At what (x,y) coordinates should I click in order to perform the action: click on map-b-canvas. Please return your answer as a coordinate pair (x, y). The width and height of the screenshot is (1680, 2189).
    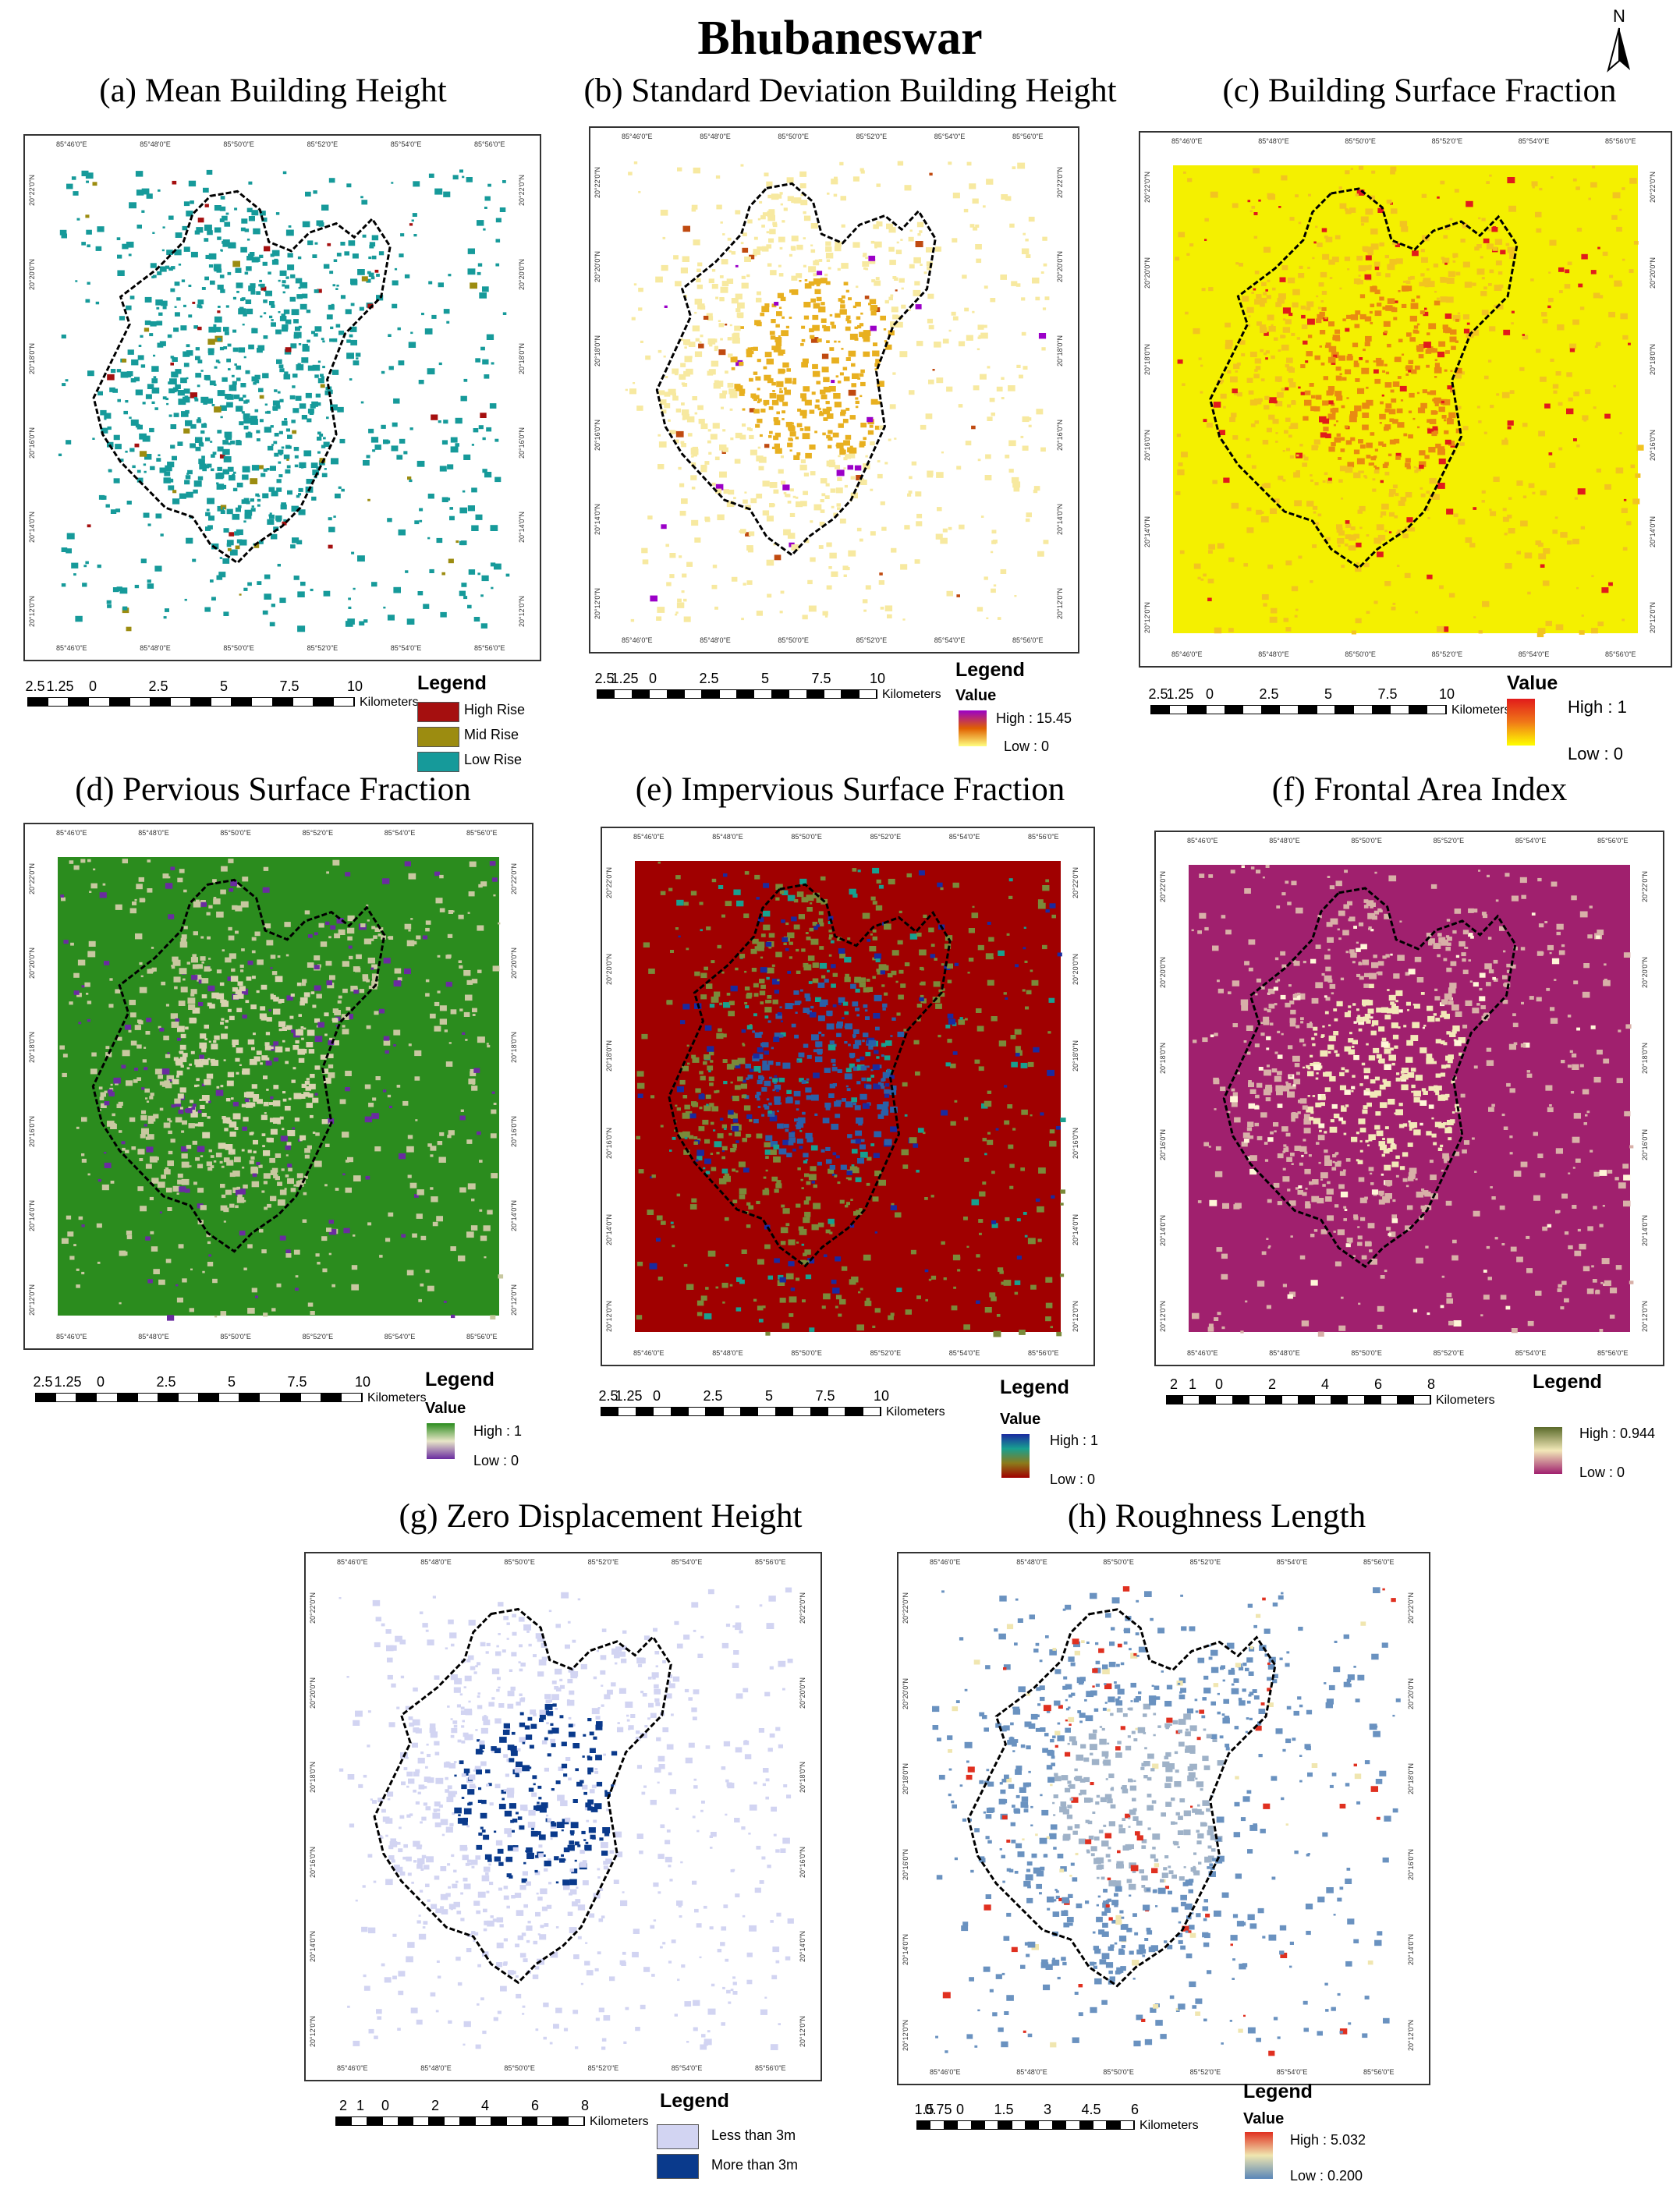
    Looking at the image, I should click on (837, 391).